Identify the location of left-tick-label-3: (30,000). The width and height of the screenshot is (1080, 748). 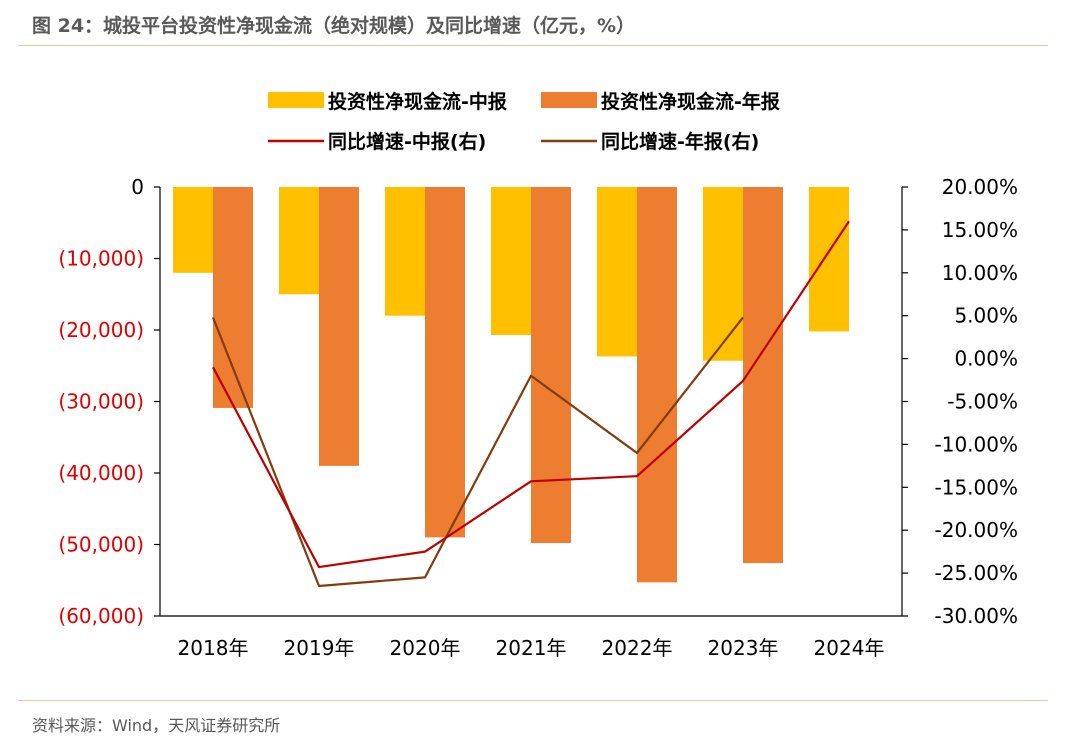
(101, 402).